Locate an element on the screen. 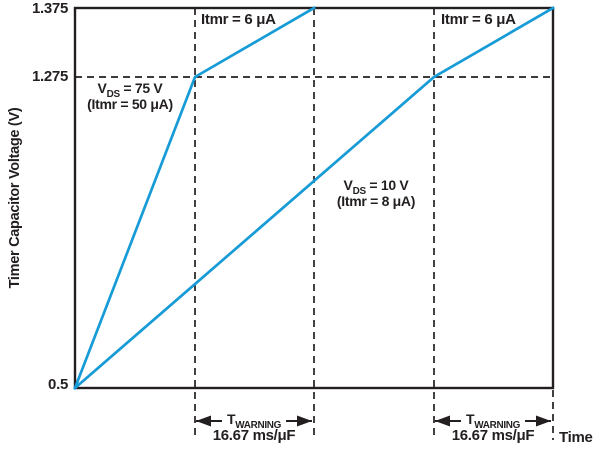  curve-label-vds10: VDS = 10 V (Itmr = 8 μA) is located at coordinates (376, 193).